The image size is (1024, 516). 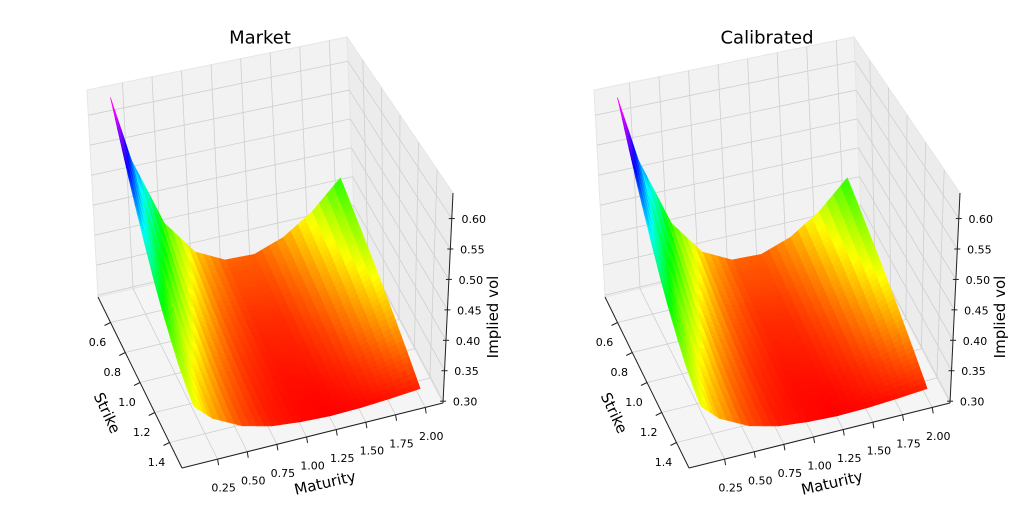 I want to click on strike-tick-label: 0.6, so click(x=605, y=342).